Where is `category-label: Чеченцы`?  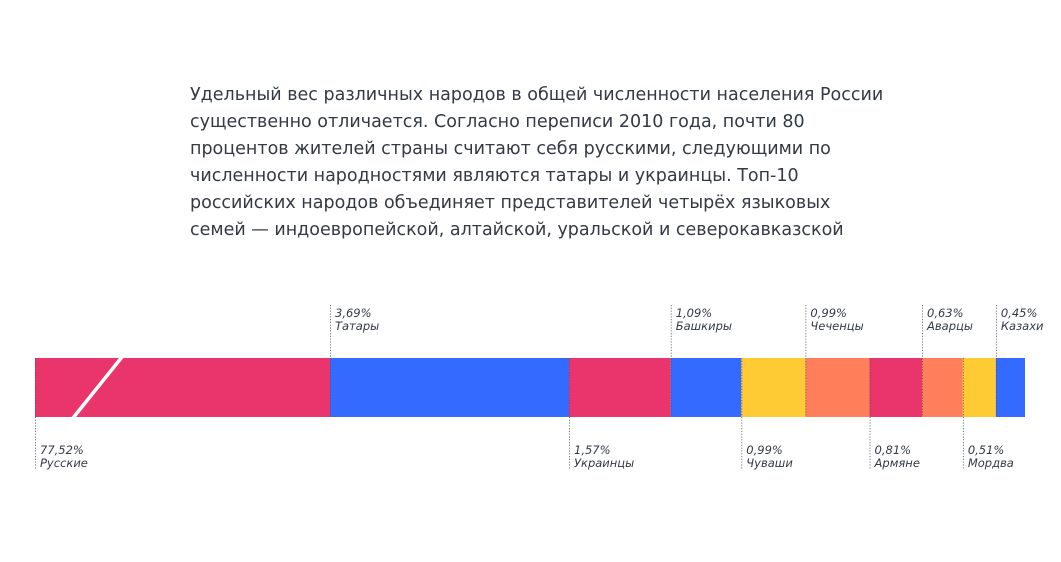
category-label: Чеченцы is located at coordinates (836, 326).